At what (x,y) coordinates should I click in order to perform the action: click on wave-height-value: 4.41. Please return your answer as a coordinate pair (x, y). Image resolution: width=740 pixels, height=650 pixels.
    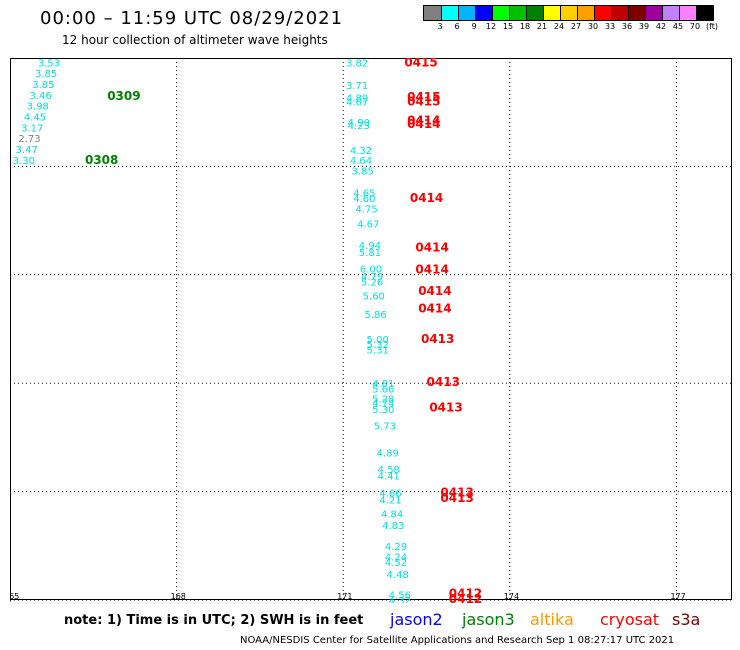
    Looking at the image, I should click on (389, 476).